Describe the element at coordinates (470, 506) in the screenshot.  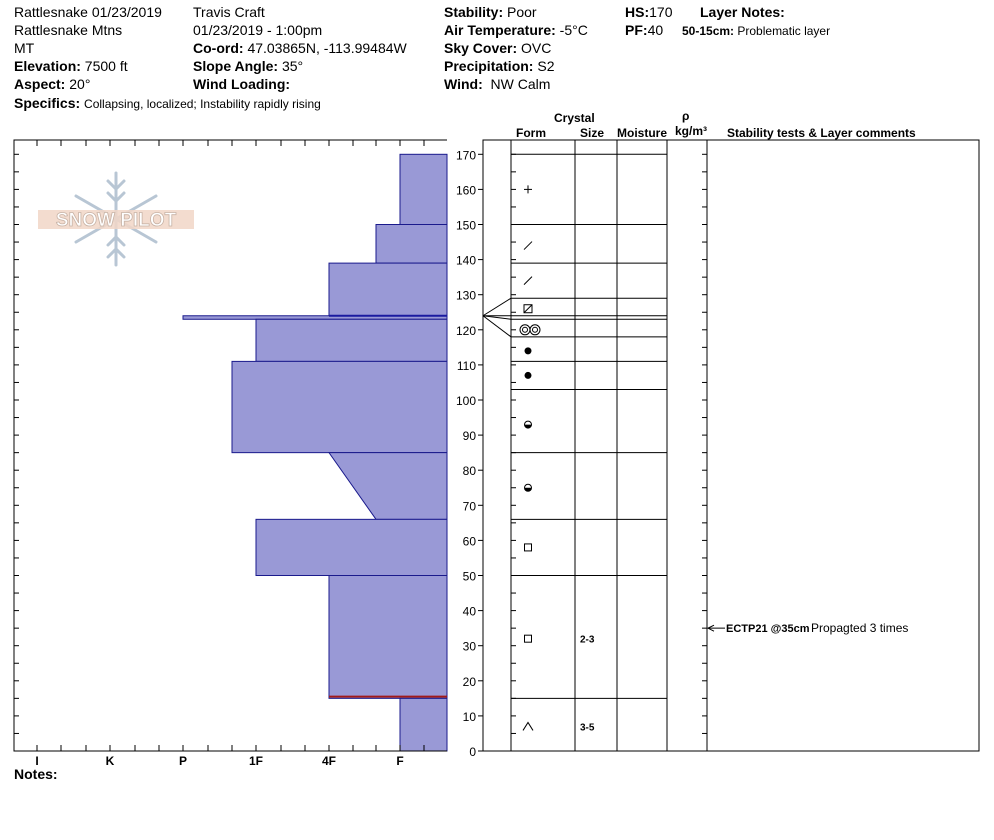
I see `height-tick-label: 70` at that location.